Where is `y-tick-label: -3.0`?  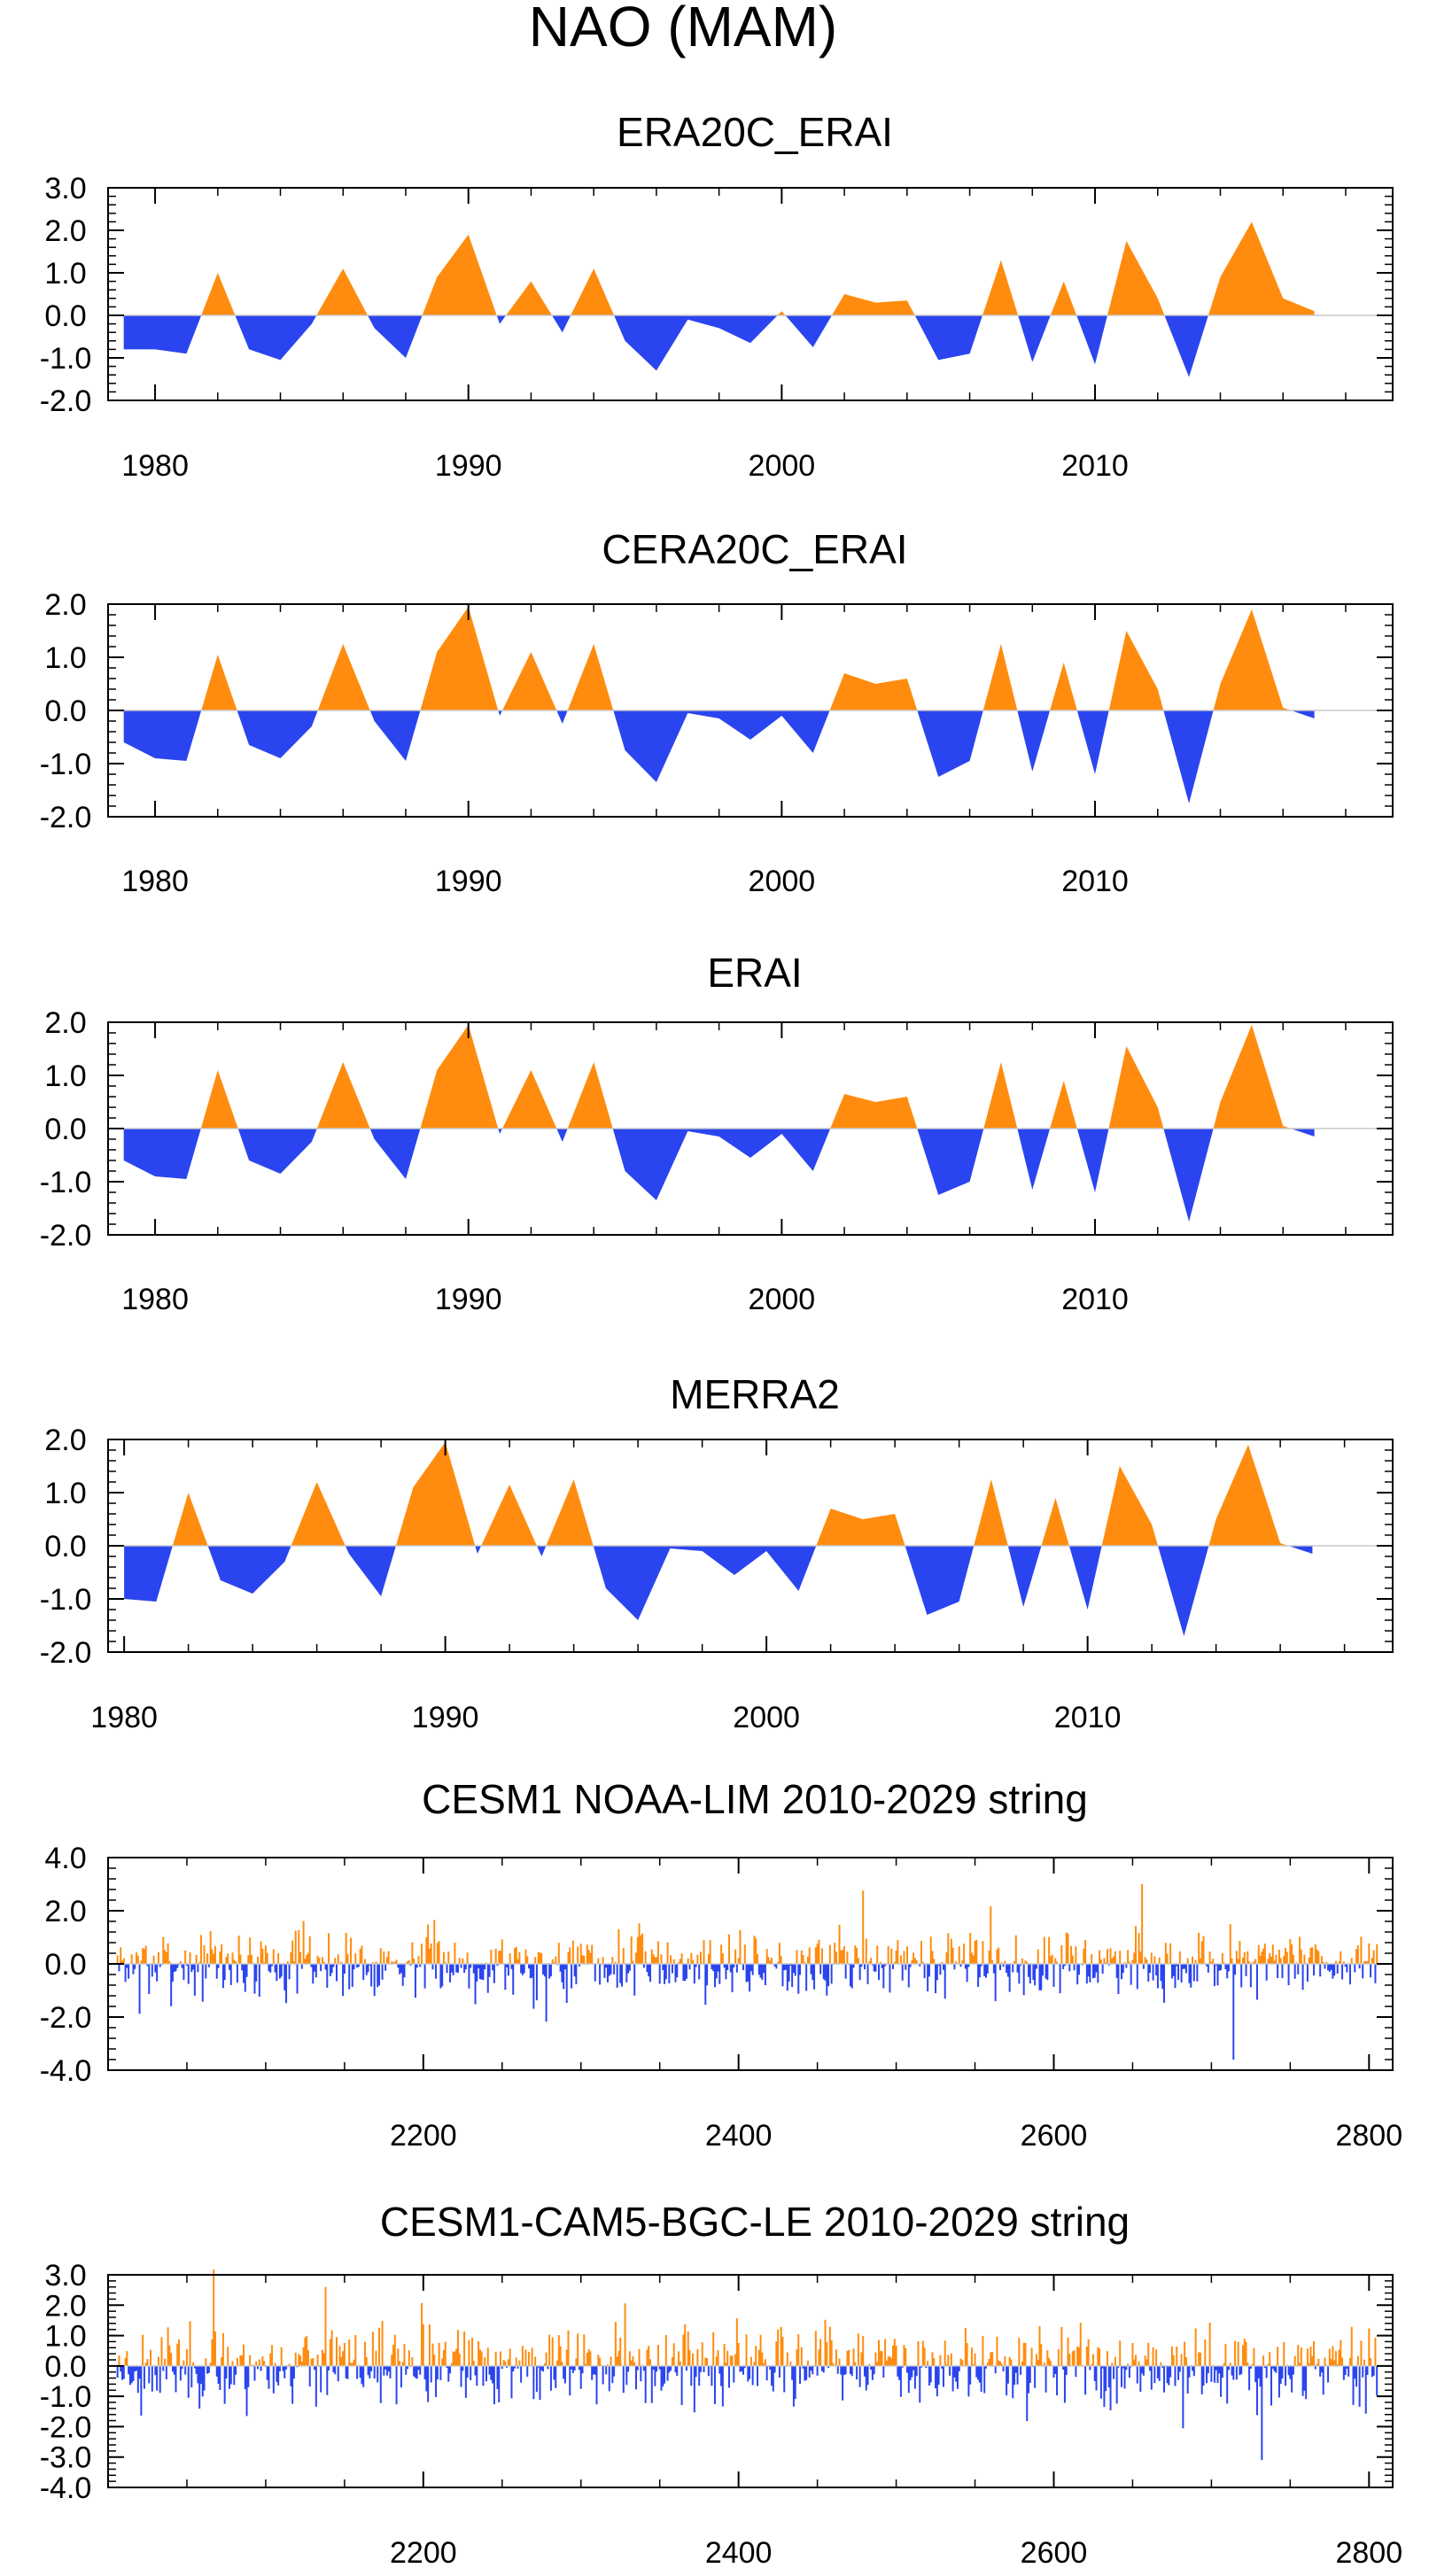
y-tick-label: -3.0 is located at coordinates (66, 2458).